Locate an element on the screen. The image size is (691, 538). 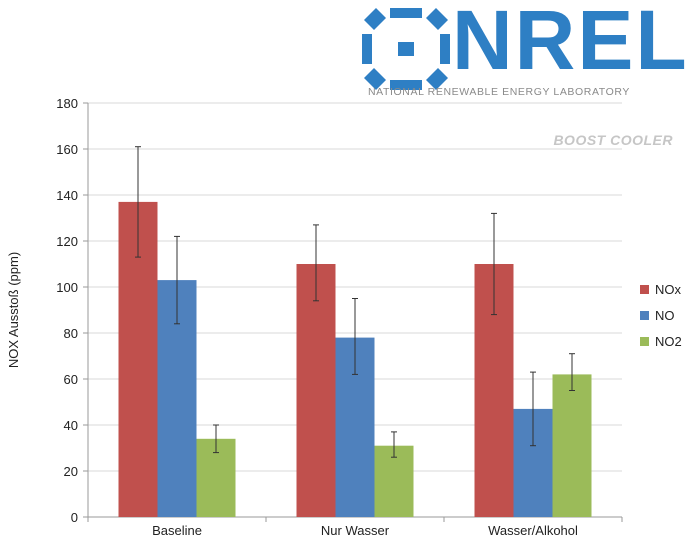
y-tick-label: 180 is located at coordinates (67, 103).